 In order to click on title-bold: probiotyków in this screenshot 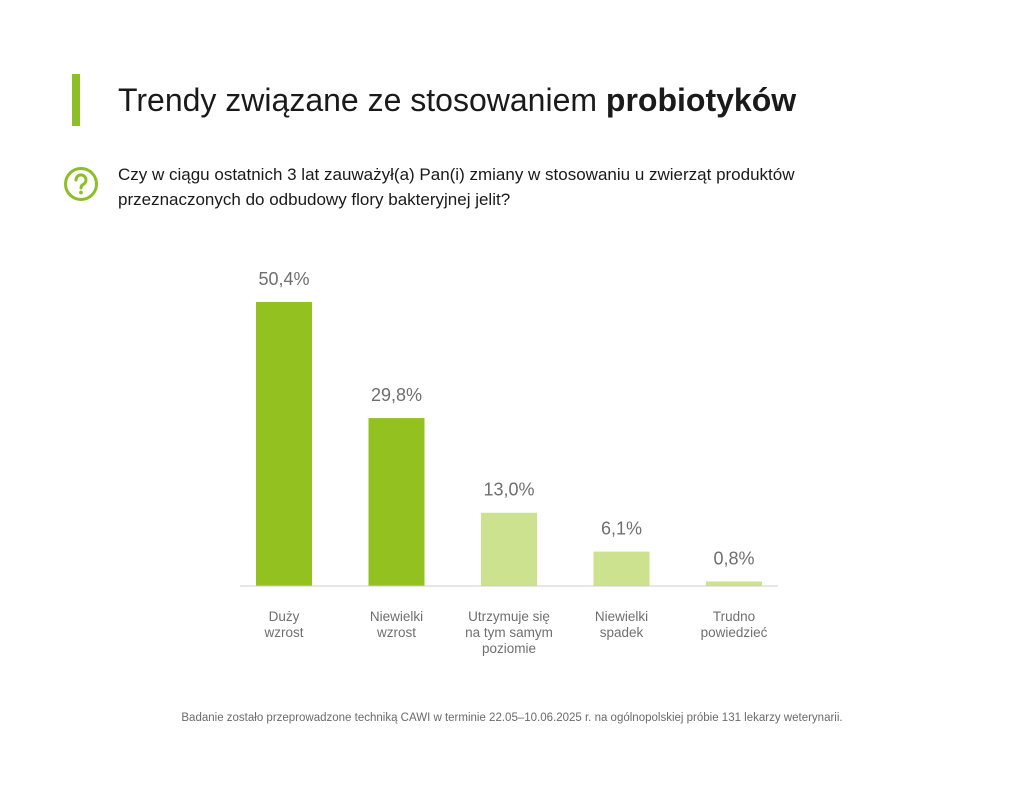, I will do `click(701, 100)`.